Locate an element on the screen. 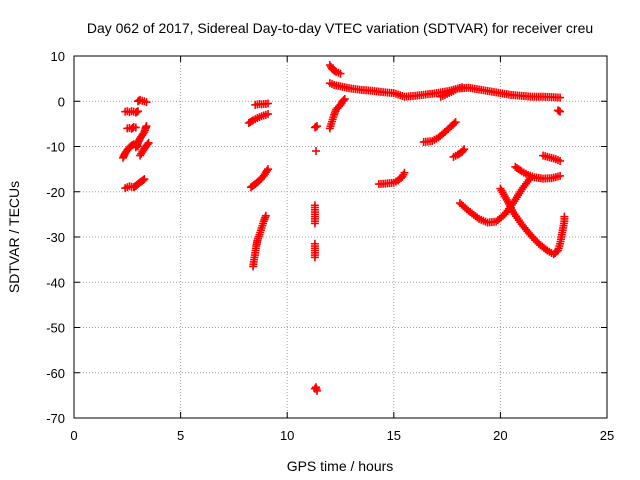 Image resolution: width=640 pixels, height=480 pixels. x-tick-label: 25 is located at coordinates (607, 435).